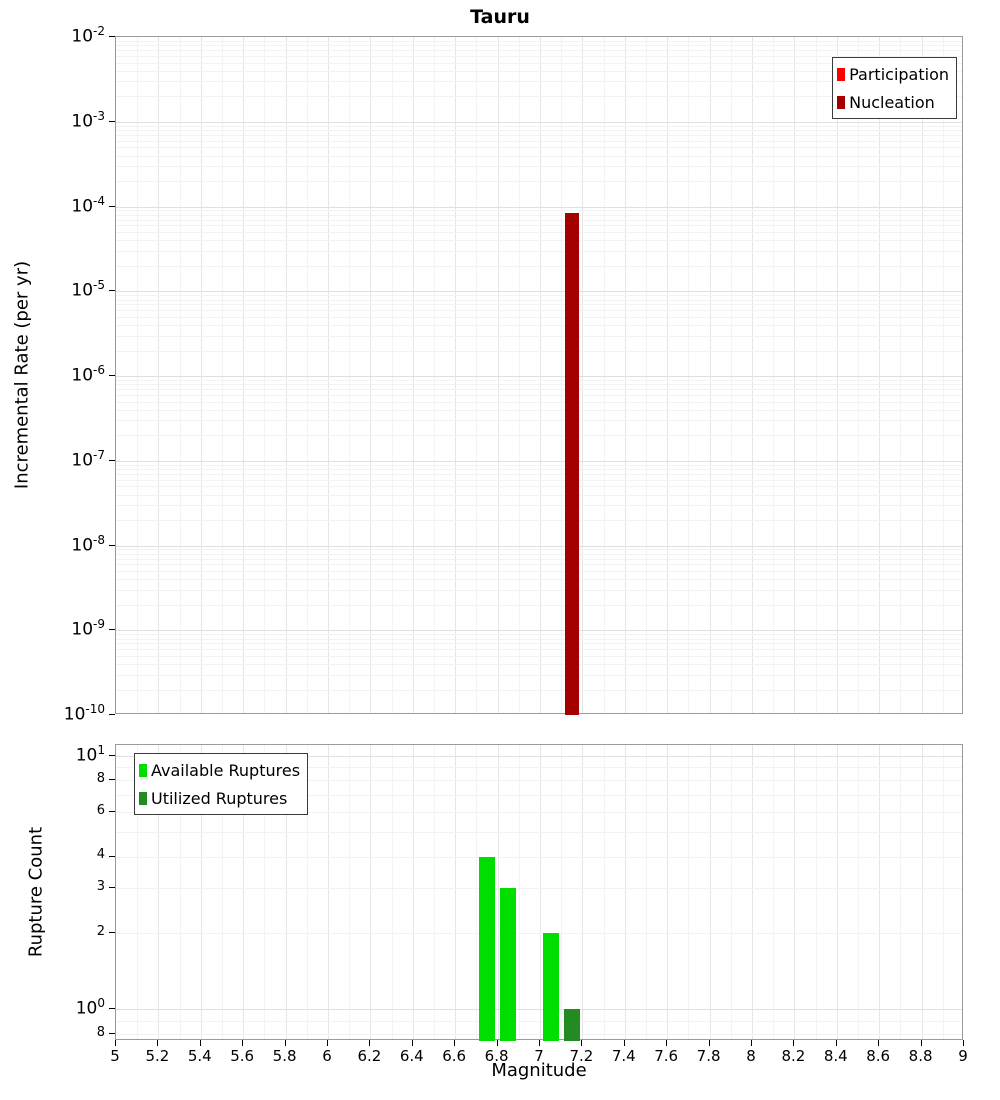  Describe the element at coordinates (199, 1056) in the screenshot. I see `x-tick-label: 5.4` at that location.